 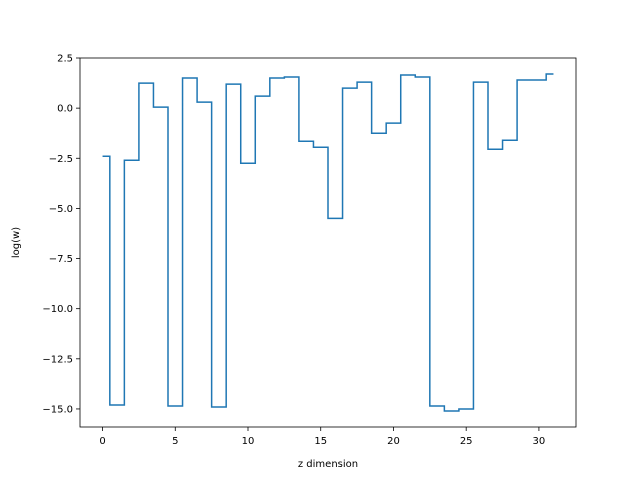 I want to click on y-tick-label: −2.5, so click(x=61, y=159).